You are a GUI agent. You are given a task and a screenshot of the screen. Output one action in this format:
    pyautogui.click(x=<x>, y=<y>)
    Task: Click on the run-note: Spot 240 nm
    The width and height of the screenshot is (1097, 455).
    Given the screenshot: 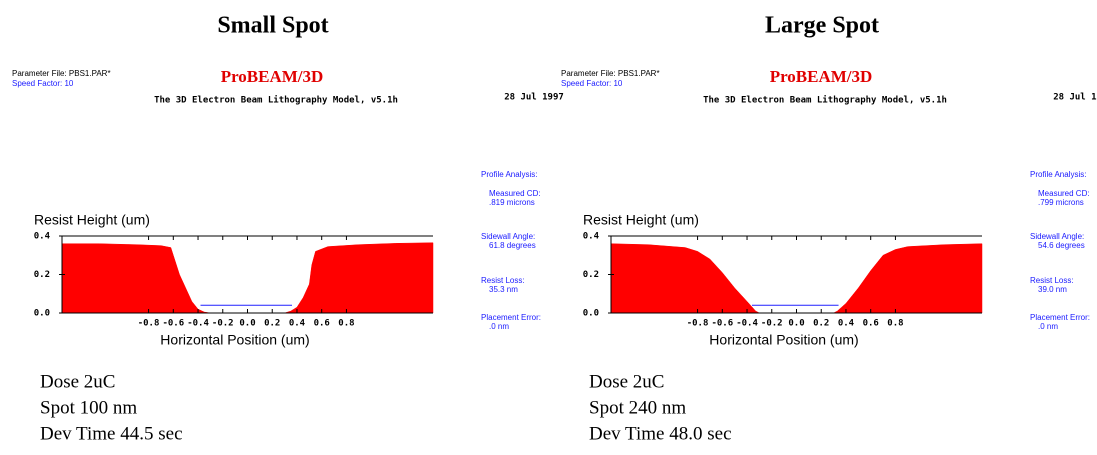 What is the action you would take?
    pyautogui.click(x=637, y=407)
    